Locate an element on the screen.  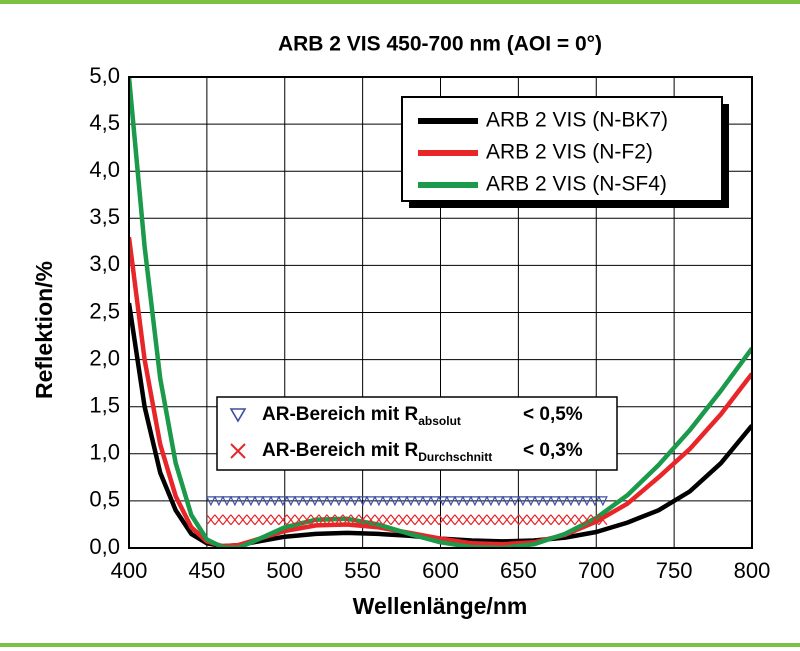
ar-range-markers is located at coordinates (407, 520).